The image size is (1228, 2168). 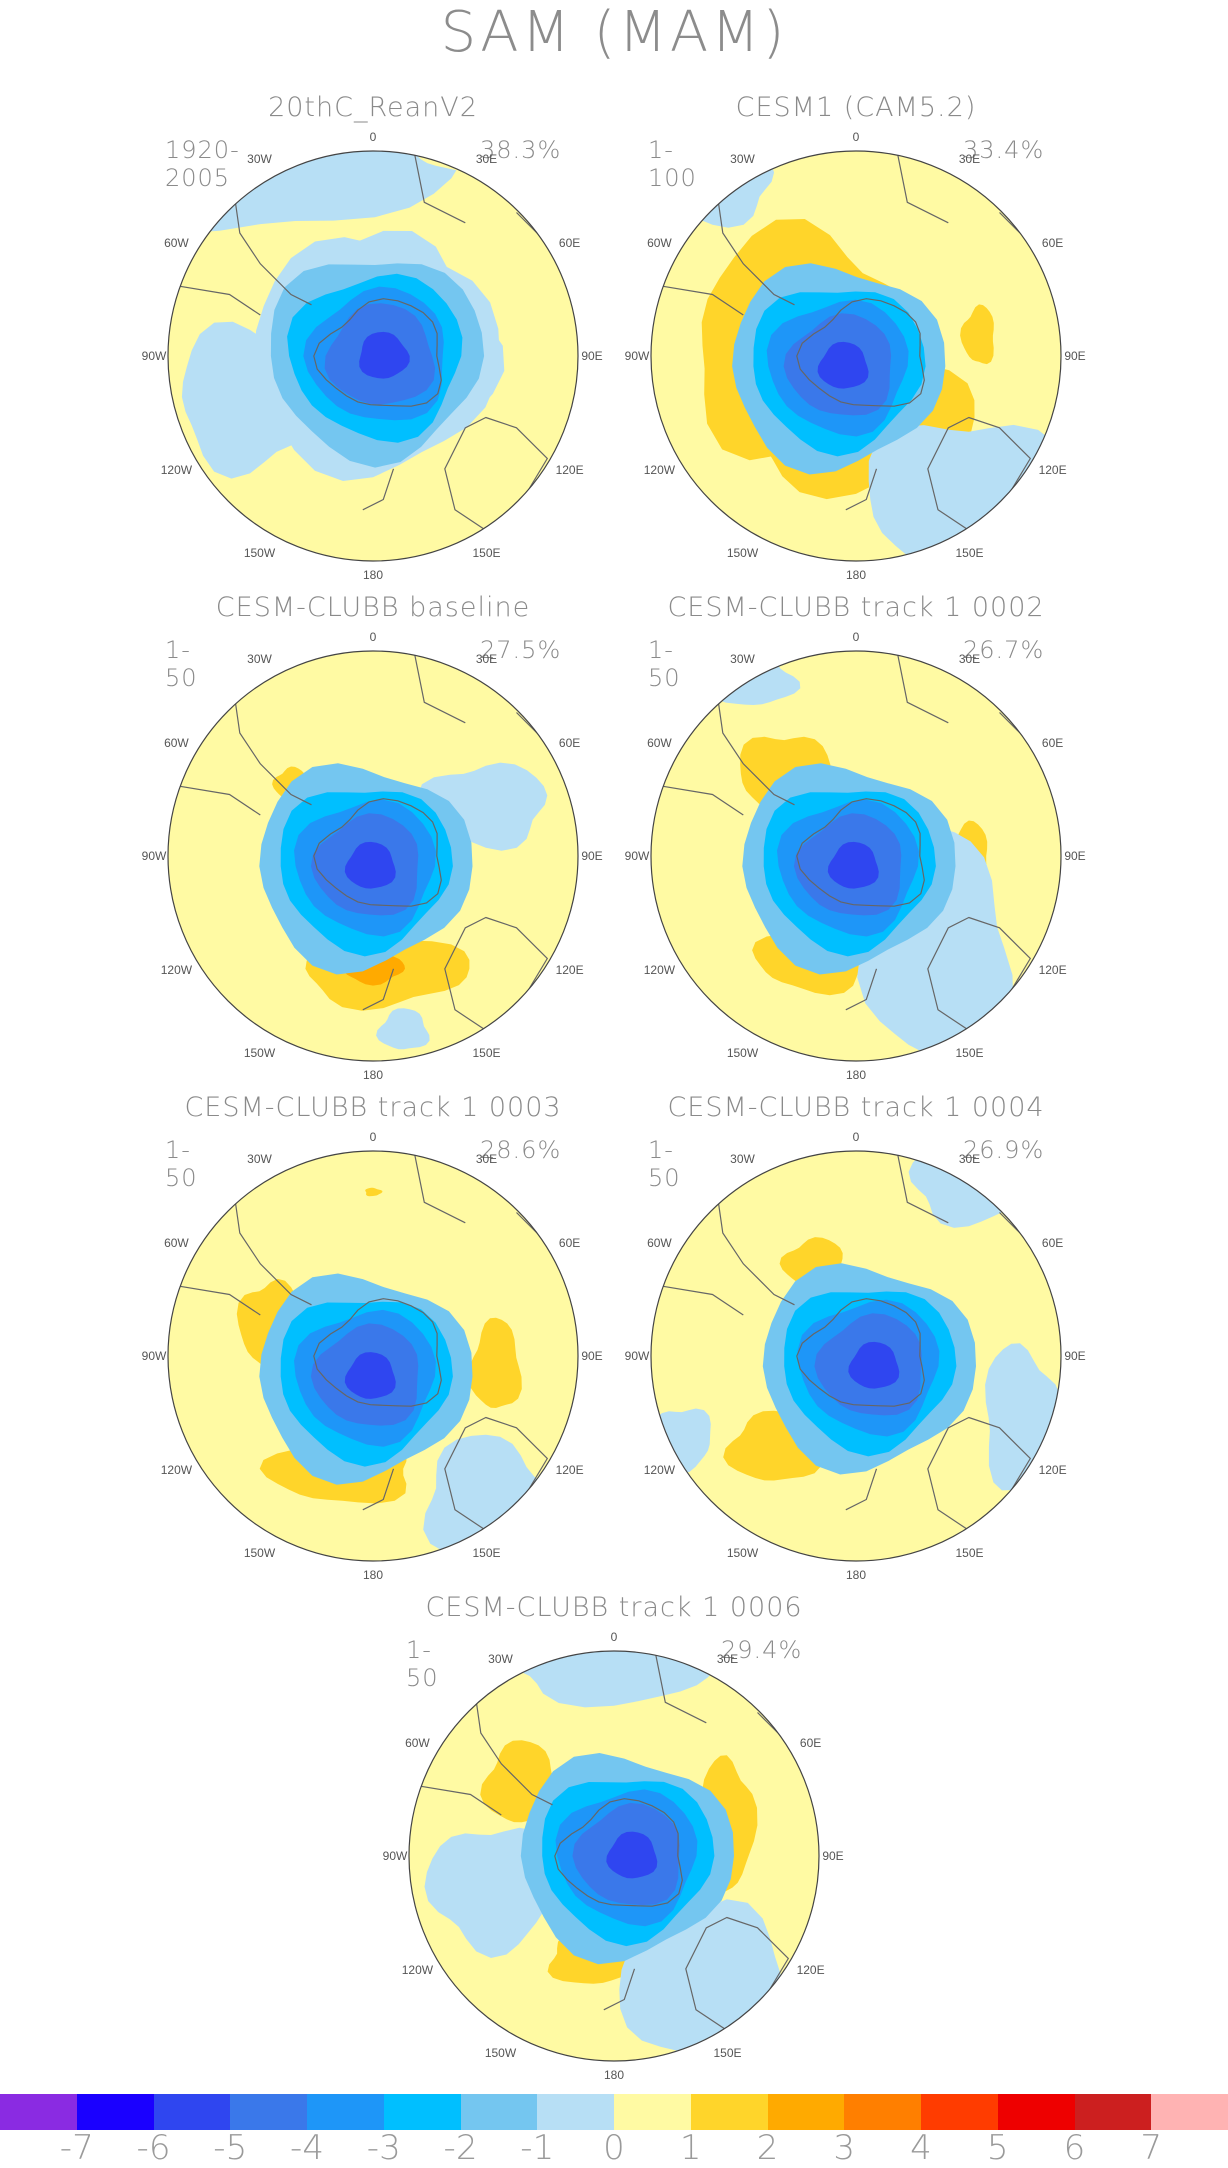 What do you see at coordinates (460, 2148) in the screenshot?
I see `colorbar-tick-label: -2` at bounding box center [460, 2148].